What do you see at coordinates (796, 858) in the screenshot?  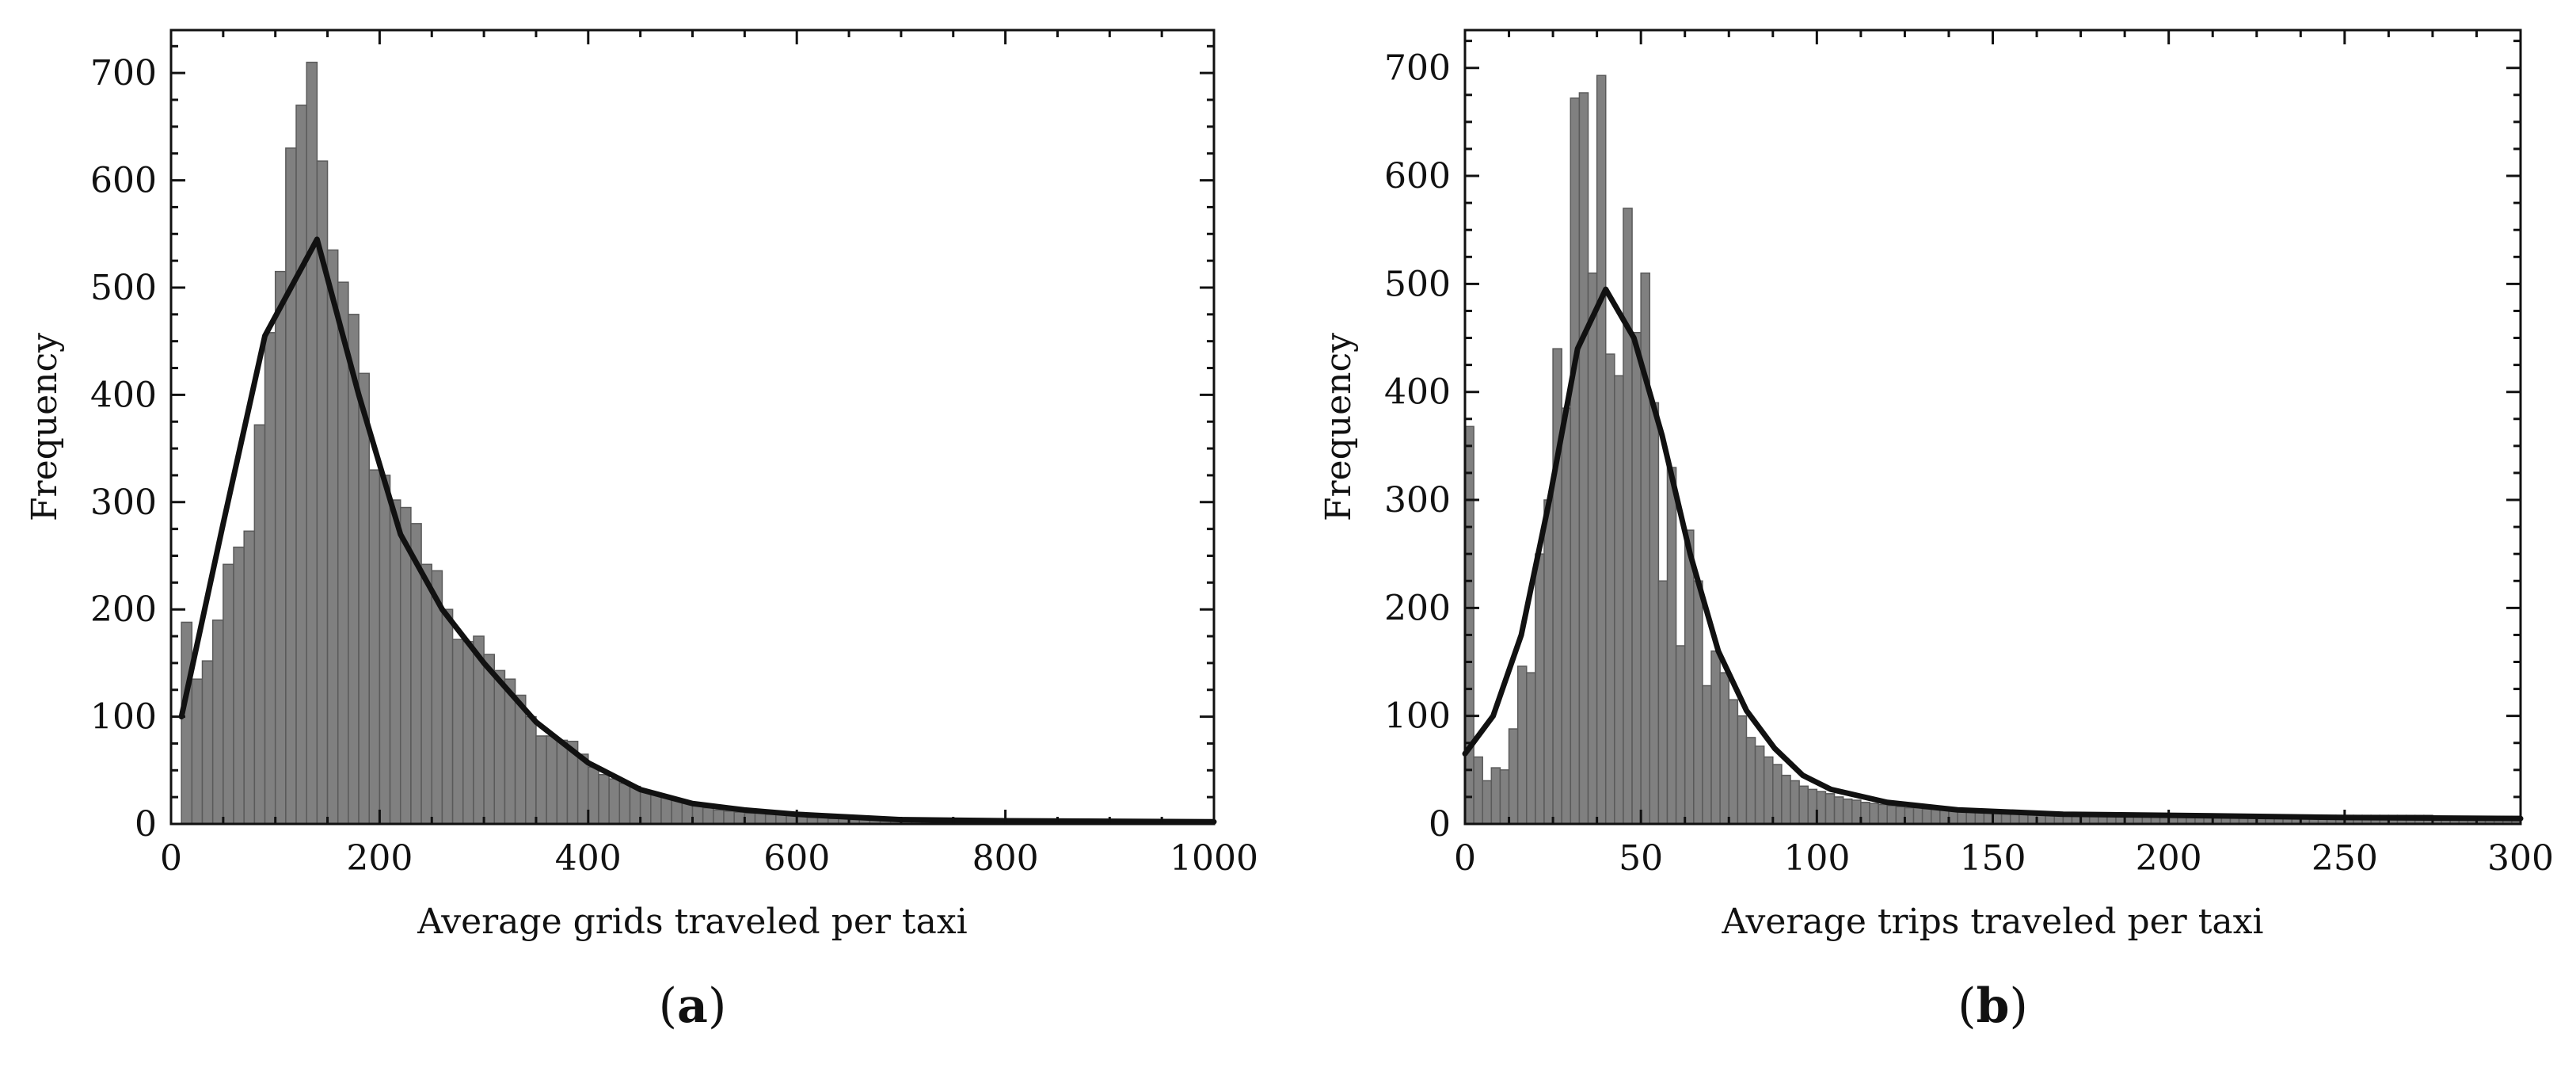 I see `x-tick-label: 600` at bounding box center [796, 858].